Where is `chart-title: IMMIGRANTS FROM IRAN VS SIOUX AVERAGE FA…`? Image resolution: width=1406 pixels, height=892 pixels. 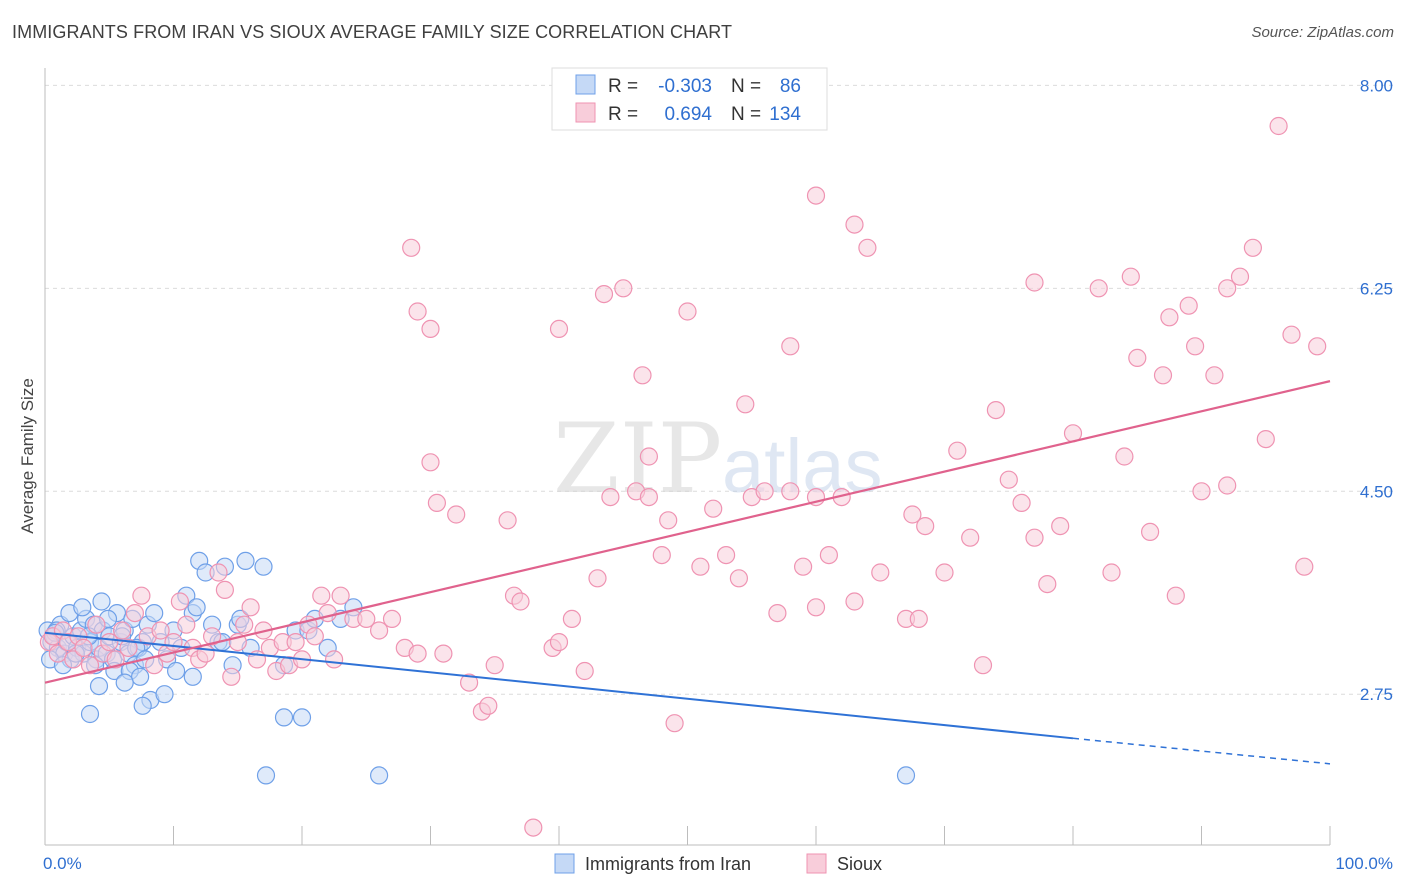
chart-title: IMMIGRANTS FROM IRAN VS SIOUX AVERAGE FA… is located at coordinates (372, 32).